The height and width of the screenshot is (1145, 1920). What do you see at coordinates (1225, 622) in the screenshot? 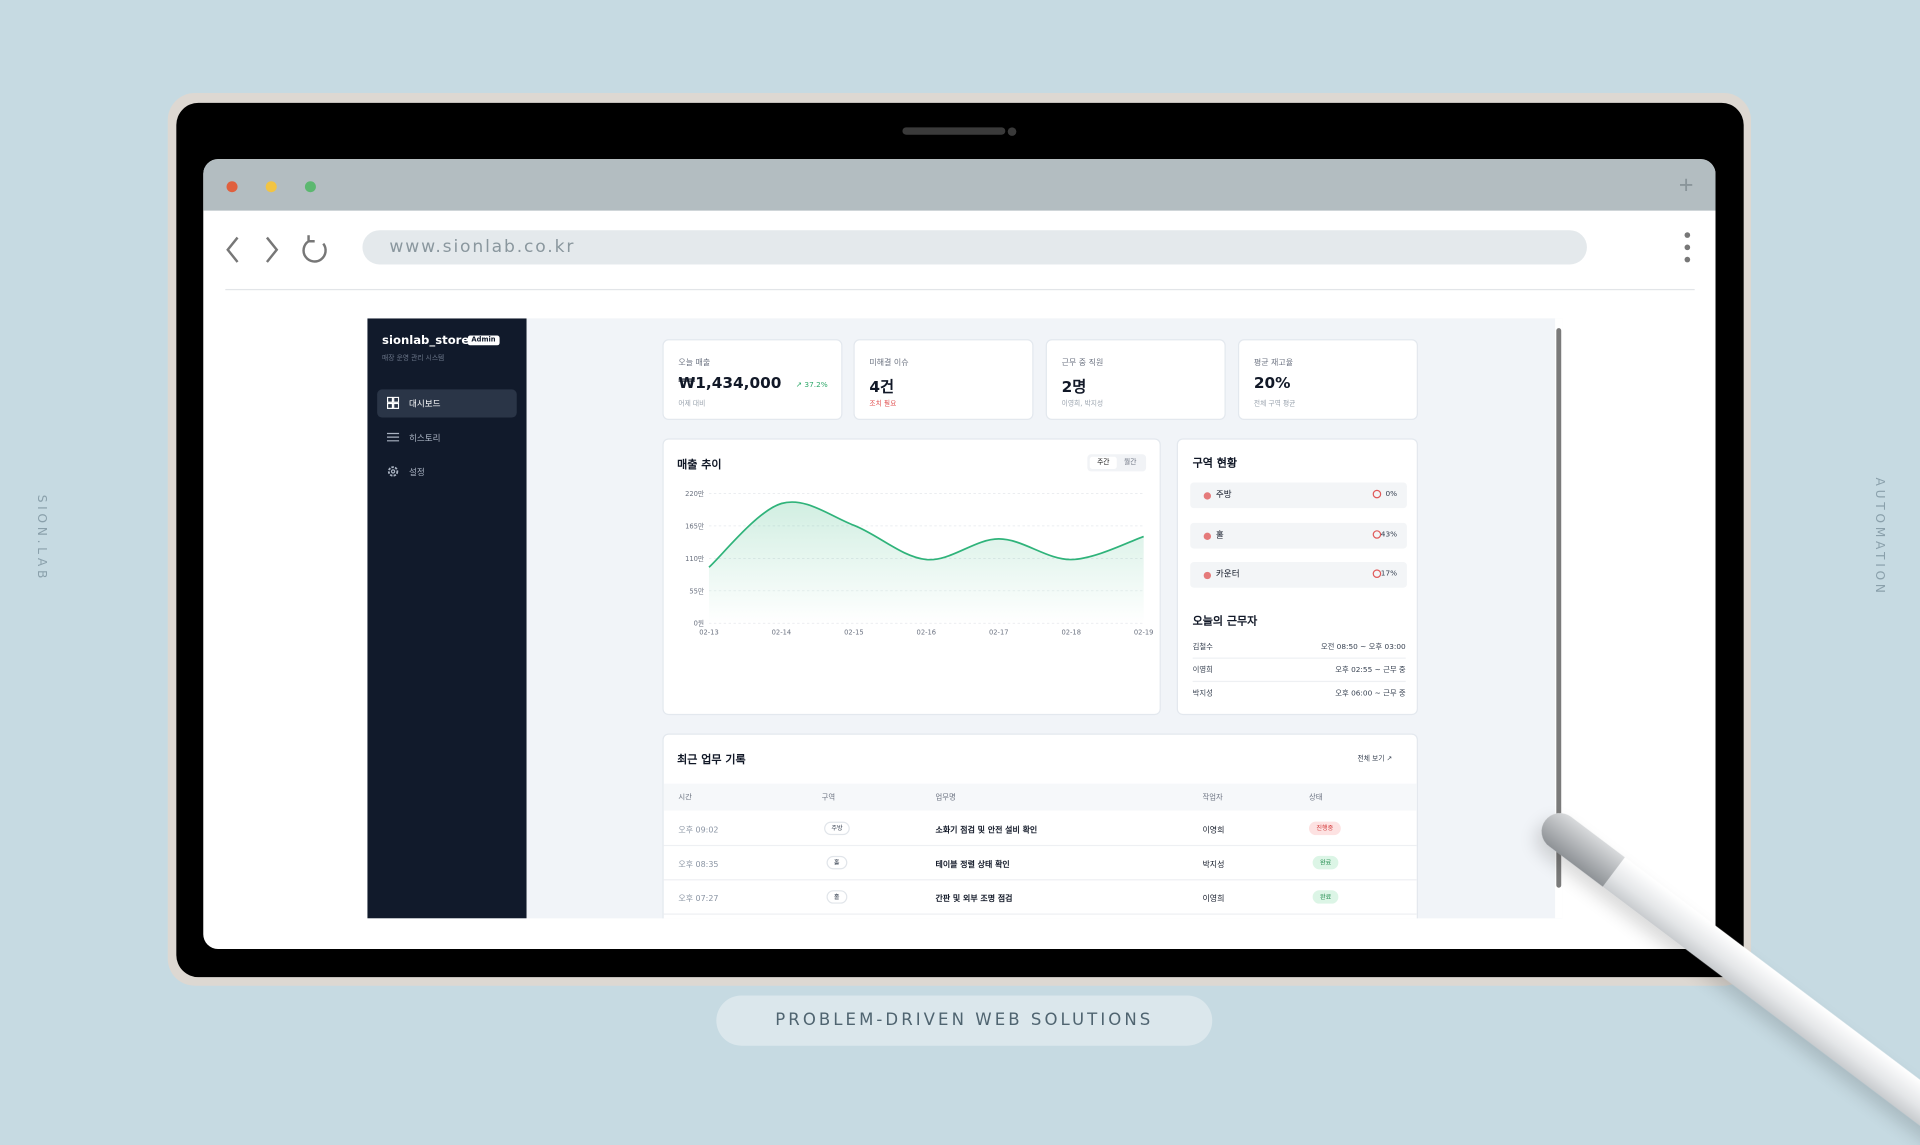
I see `staff-title: 오늘의 근무자` at bounding box center [1225, 622].